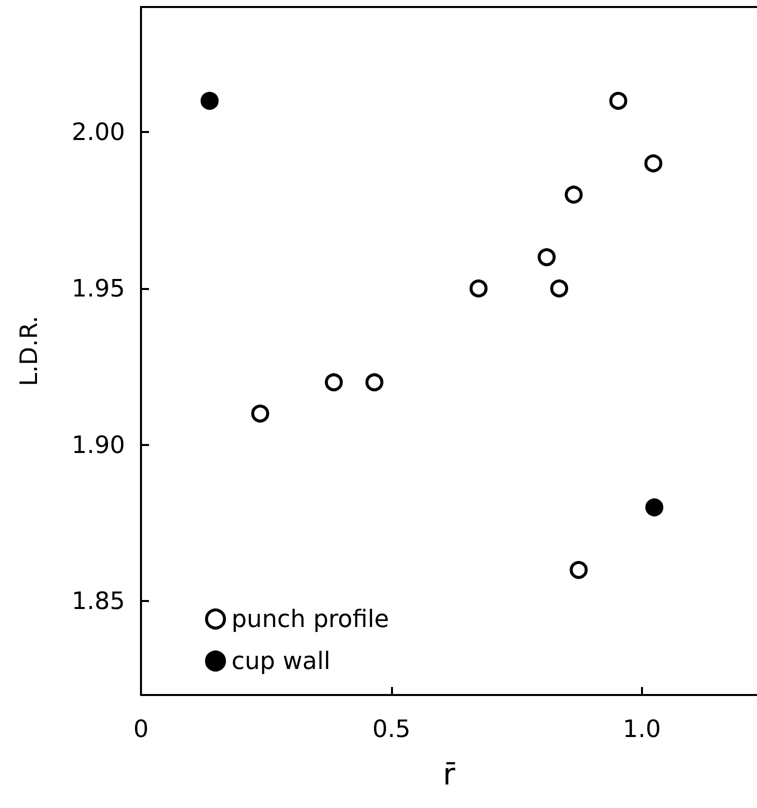 The image size is (757, 808). I want to click on legend-label: cup wall, so click(281, 661).